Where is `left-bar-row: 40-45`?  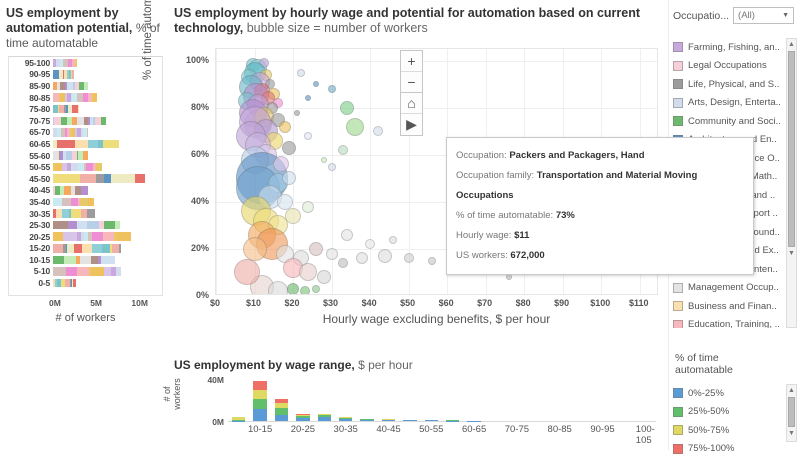 left-bar-row: 40-45 is located at coordinates (85, 191).